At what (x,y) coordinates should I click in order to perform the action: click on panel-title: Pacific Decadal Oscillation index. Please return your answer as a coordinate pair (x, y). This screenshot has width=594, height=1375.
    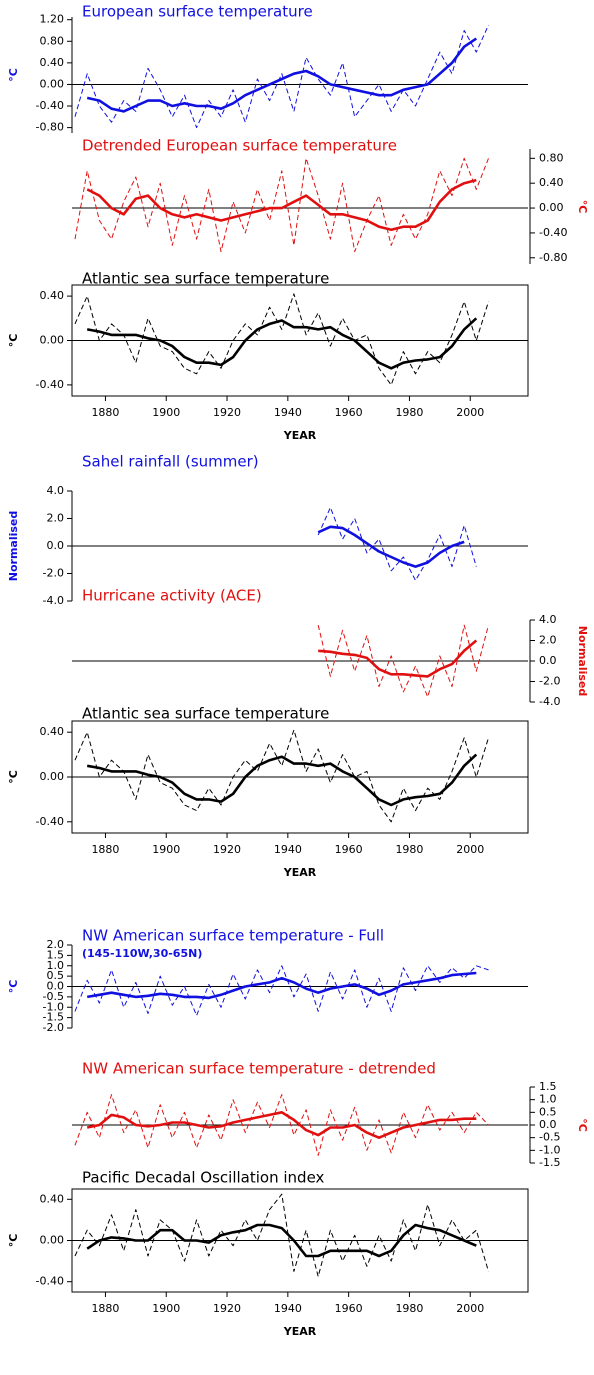
    Looking at the image, I should click on (203, 1178).